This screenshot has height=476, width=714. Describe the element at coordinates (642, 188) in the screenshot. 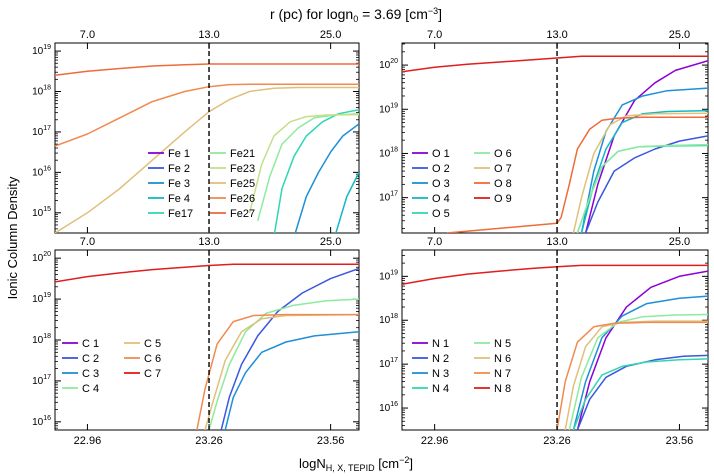

I see `series-line-o6` at that location.